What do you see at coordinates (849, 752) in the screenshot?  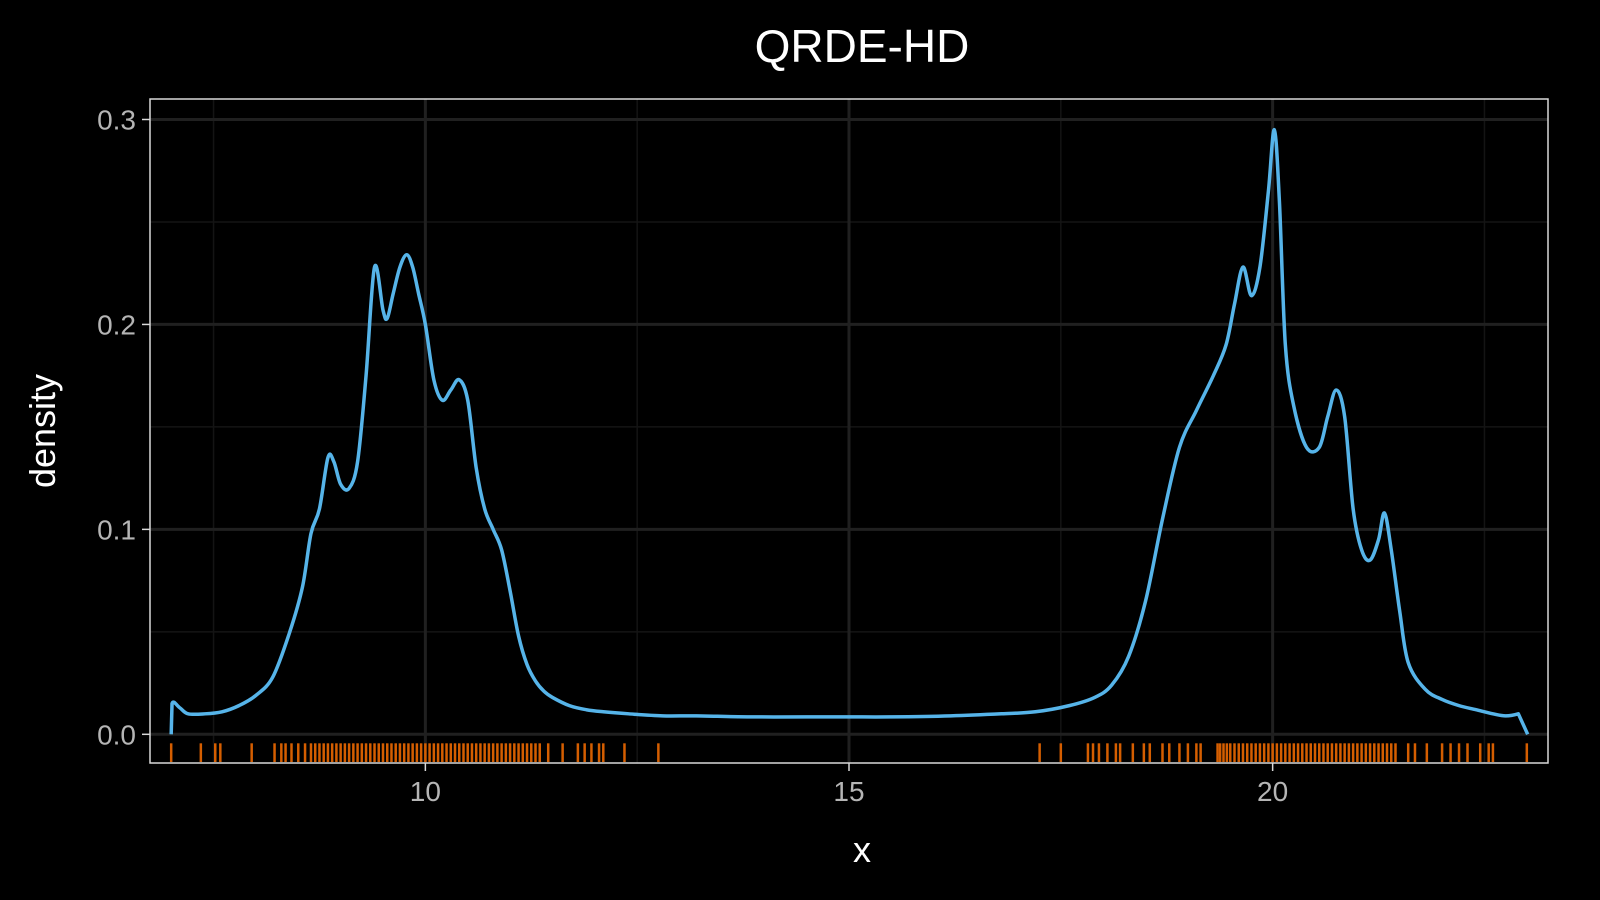 I see `rug-marks` at bounding box center [849, 752].